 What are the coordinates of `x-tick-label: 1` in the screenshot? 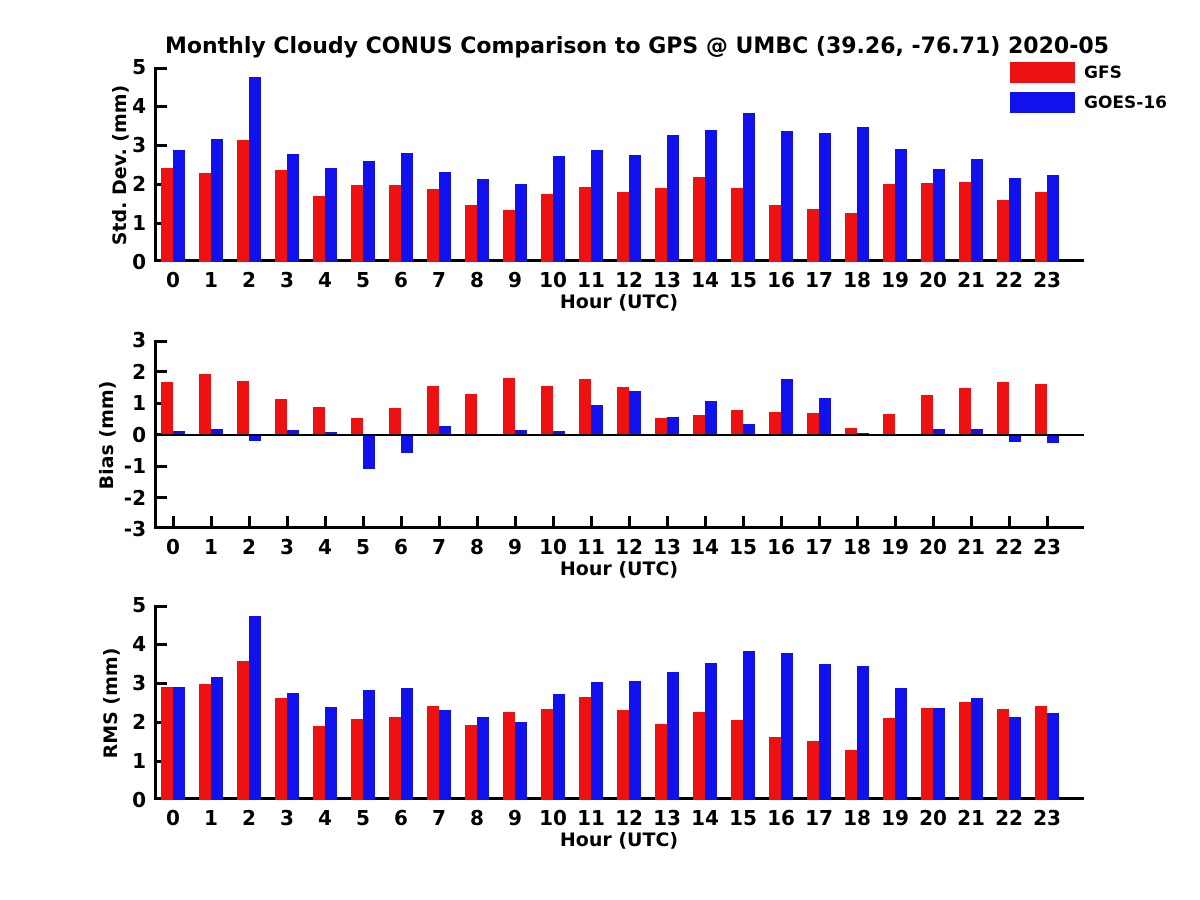 It's located at (211, 280).